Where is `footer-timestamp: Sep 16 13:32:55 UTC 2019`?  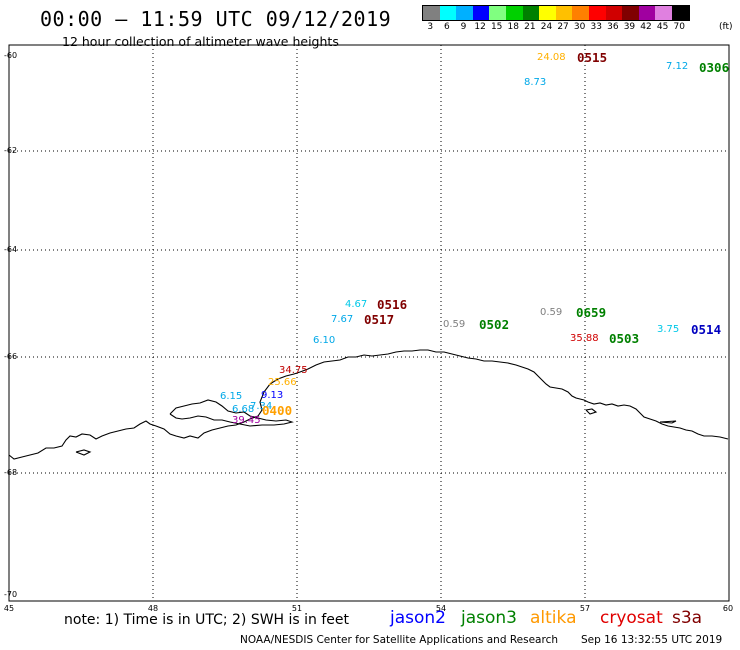 footer-timestamp: Sep 16 13:32:55 UTC 2019 is located at coordinates (652, 640).